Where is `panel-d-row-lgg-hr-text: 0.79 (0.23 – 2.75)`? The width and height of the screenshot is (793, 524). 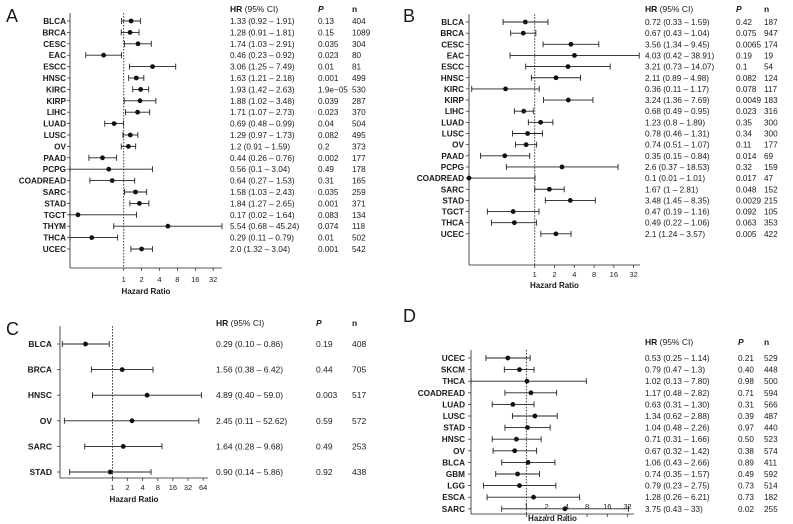
panel-d-row-lgg-hr-text: 0.79 (0.23 – 2.75) is located at coordinates (677, 486).